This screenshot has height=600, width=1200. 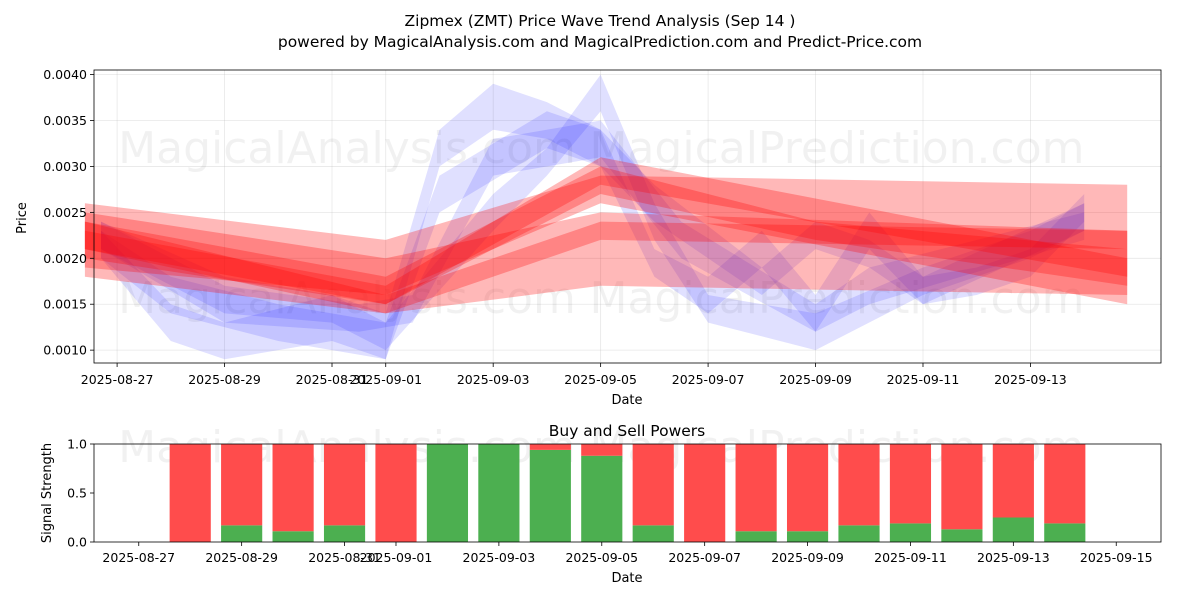 I want to click on signal-x-tick-label: 2025-09-03, so click(x=499, y=557).